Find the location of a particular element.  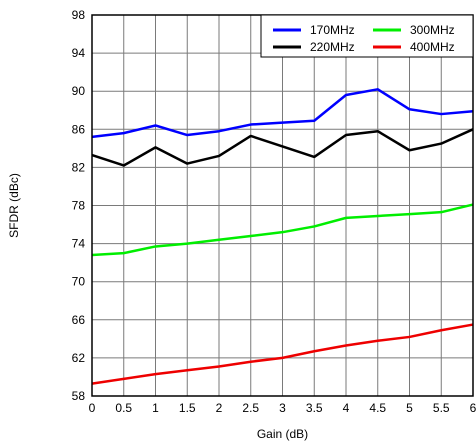

x-tick-label: 3 is located at coordinates (282, 408).